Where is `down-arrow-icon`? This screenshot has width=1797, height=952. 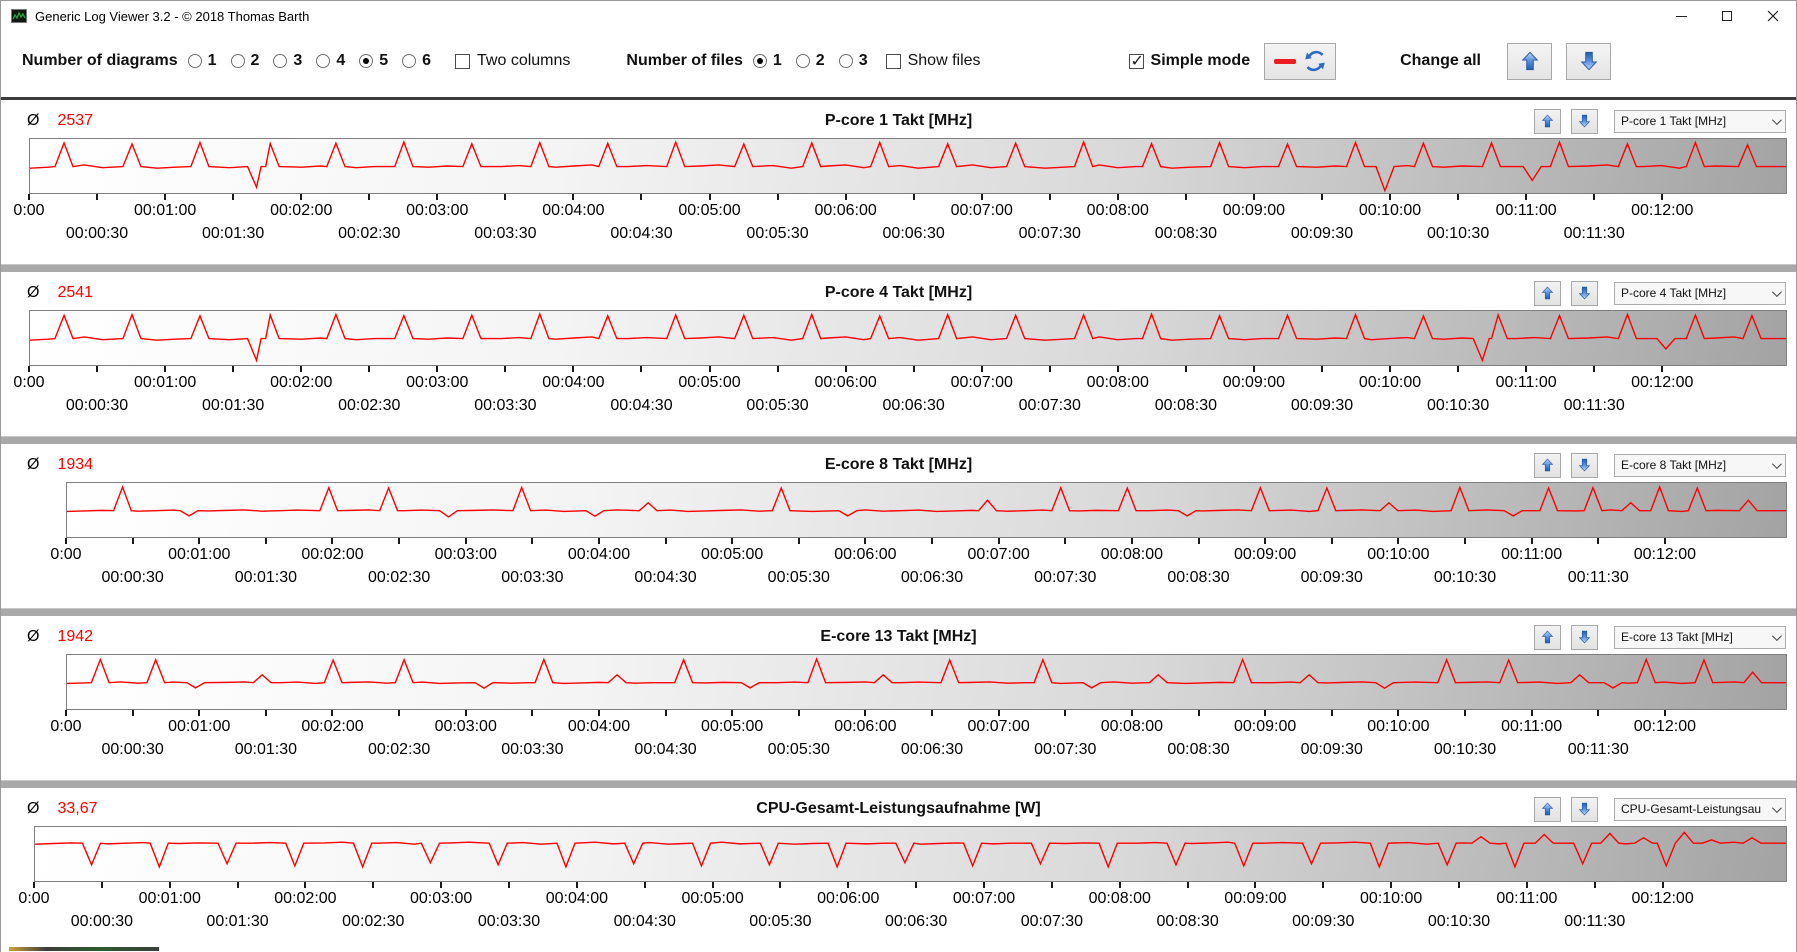 down-arrow-icon is located at coordinates (1584, 121).